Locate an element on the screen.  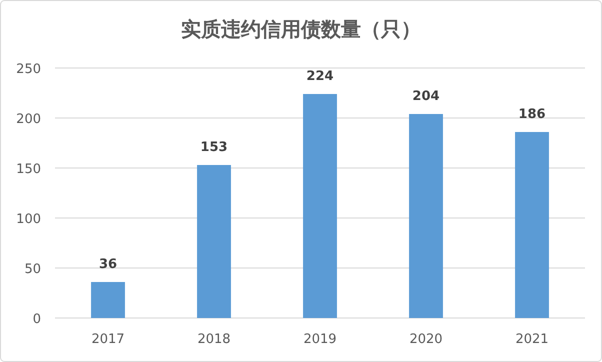
x-tick-label: 2021 is located at coordinates (532, 339).